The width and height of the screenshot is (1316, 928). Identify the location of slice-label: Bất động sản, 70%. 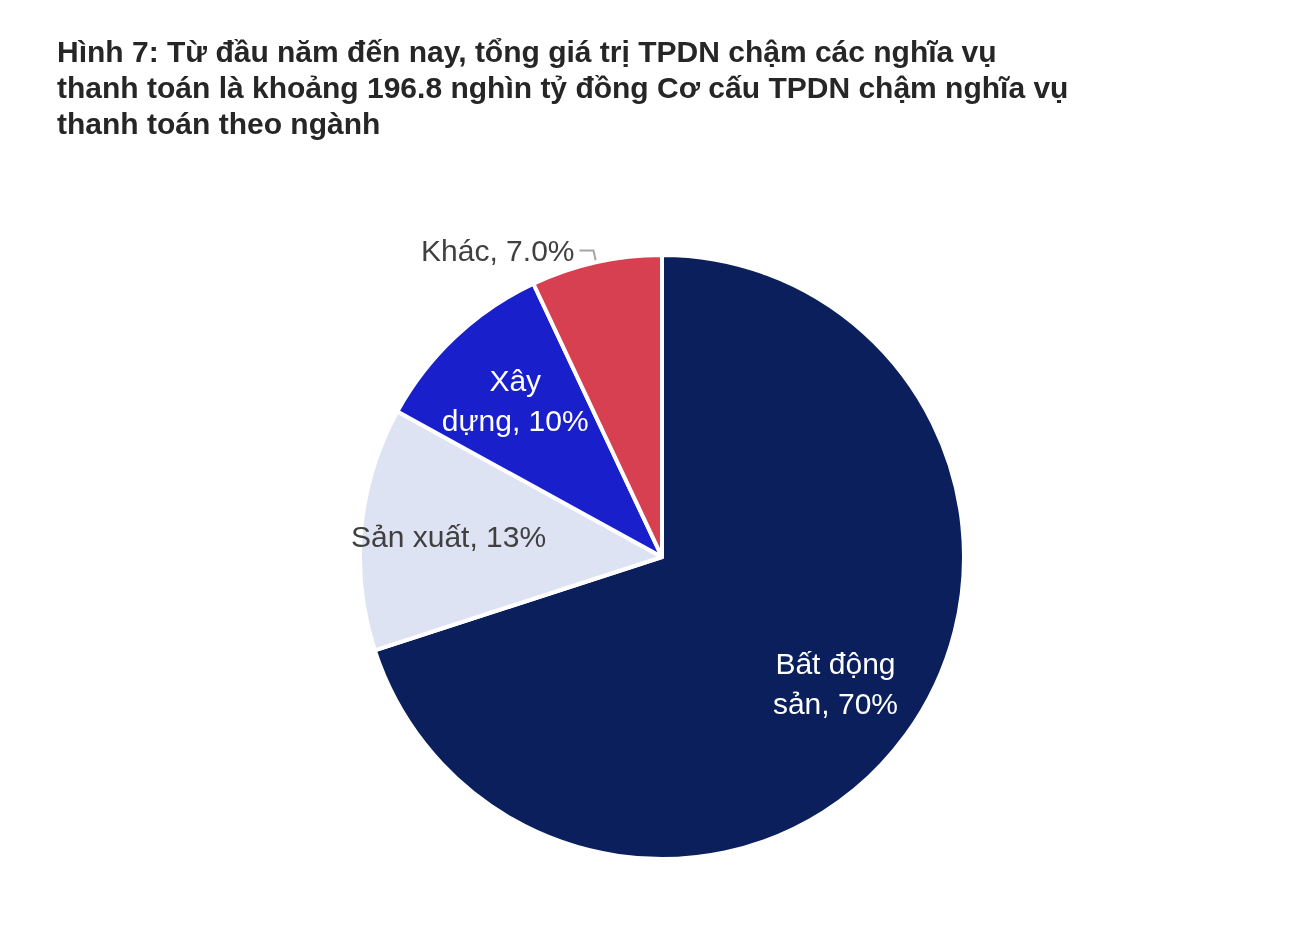
(835, 683).